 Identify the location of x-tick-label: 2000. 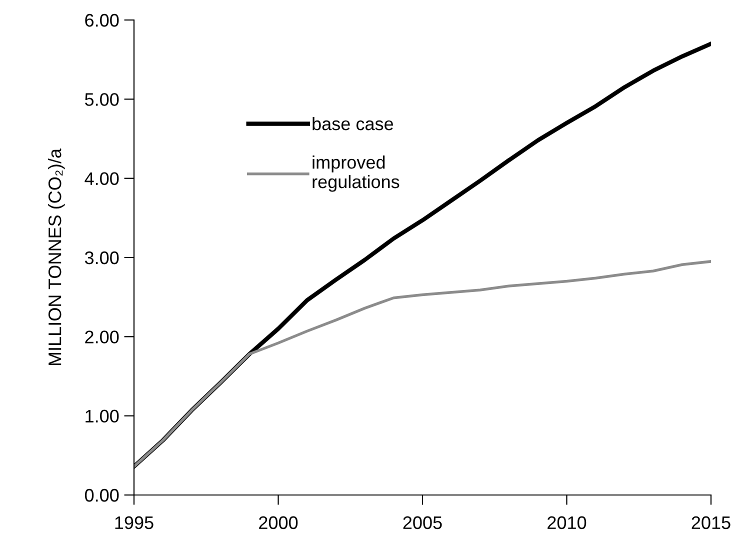
(278, 523).